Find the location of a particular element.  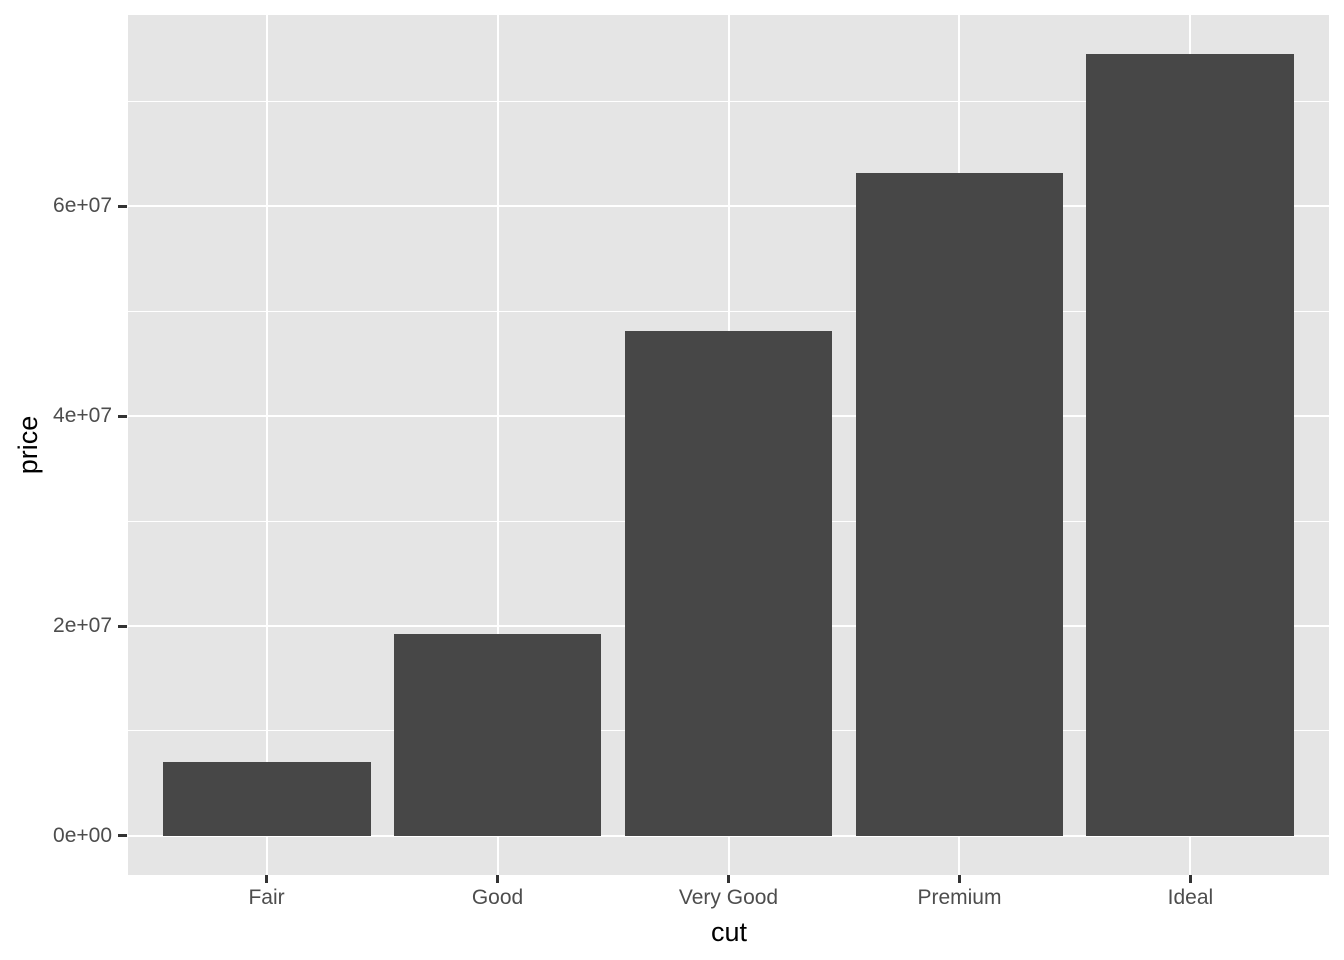

y-axis-title: price is located at coordinates (28, 445).